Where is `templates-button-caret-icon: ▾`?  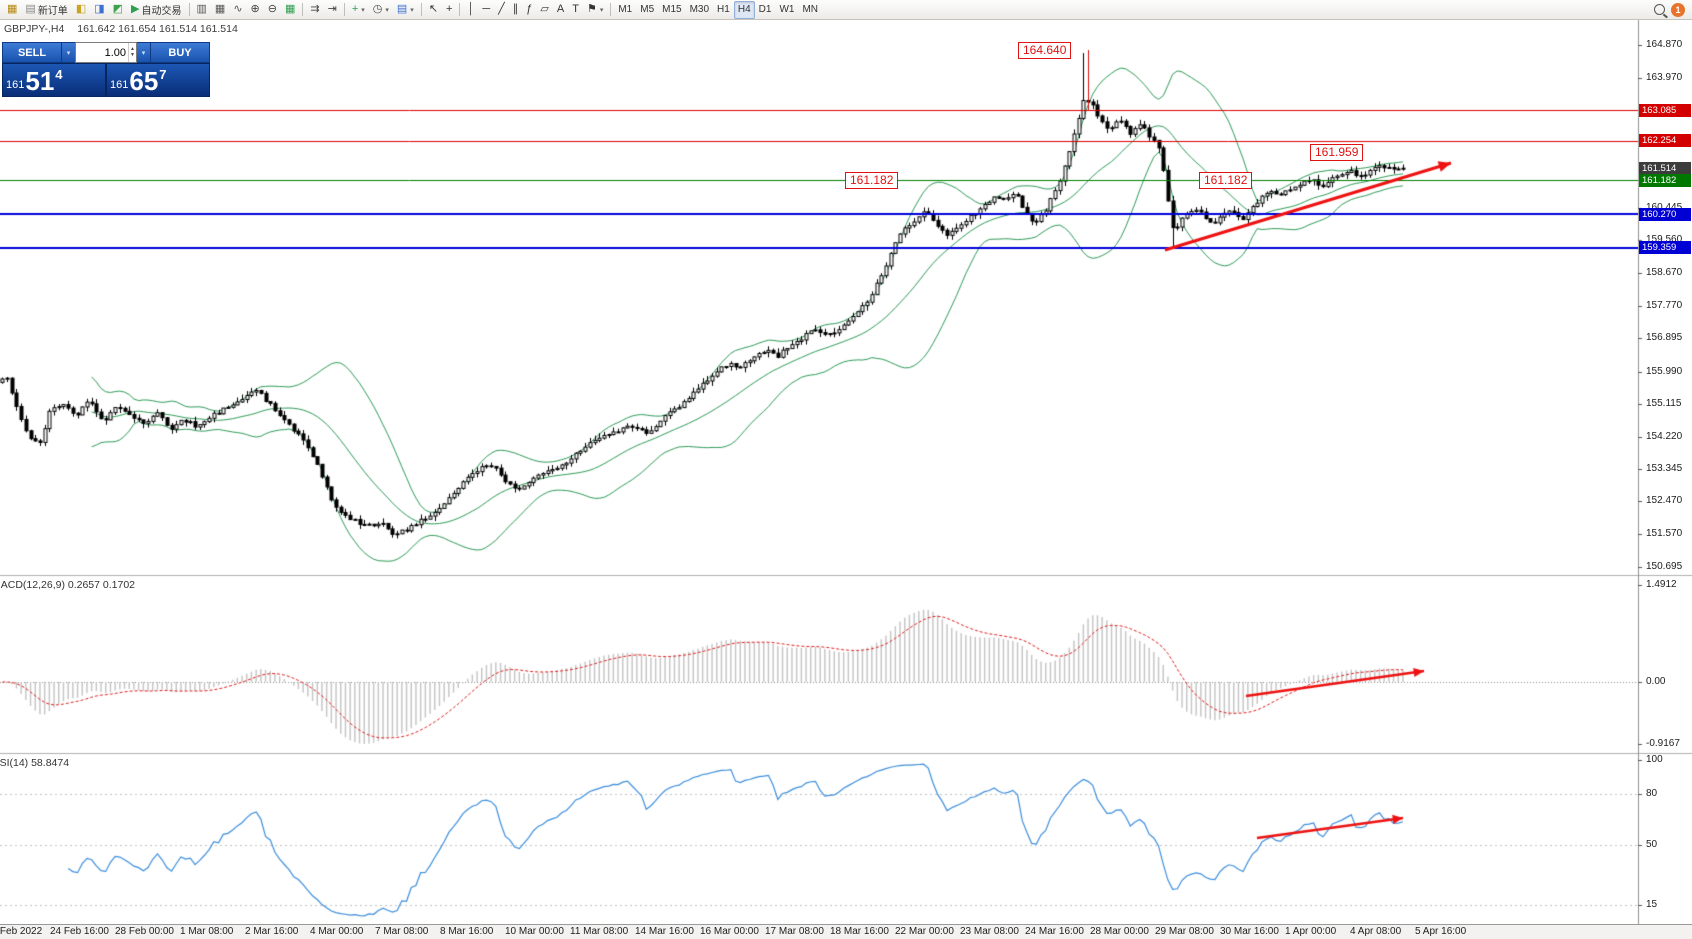 templates-button-caret-icon: ▾ is located at coordinates (412, 10).